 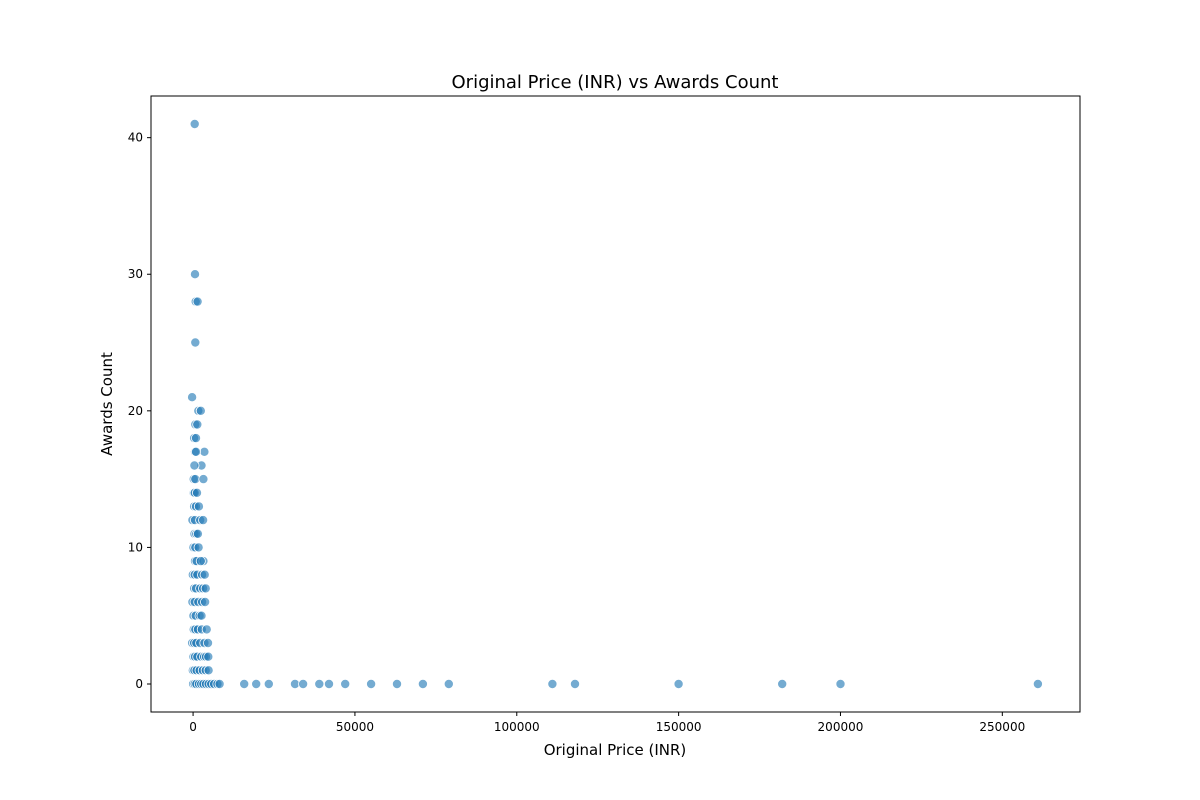 I want to click on x-tick-label: 100000, so click(x=517, y=727).